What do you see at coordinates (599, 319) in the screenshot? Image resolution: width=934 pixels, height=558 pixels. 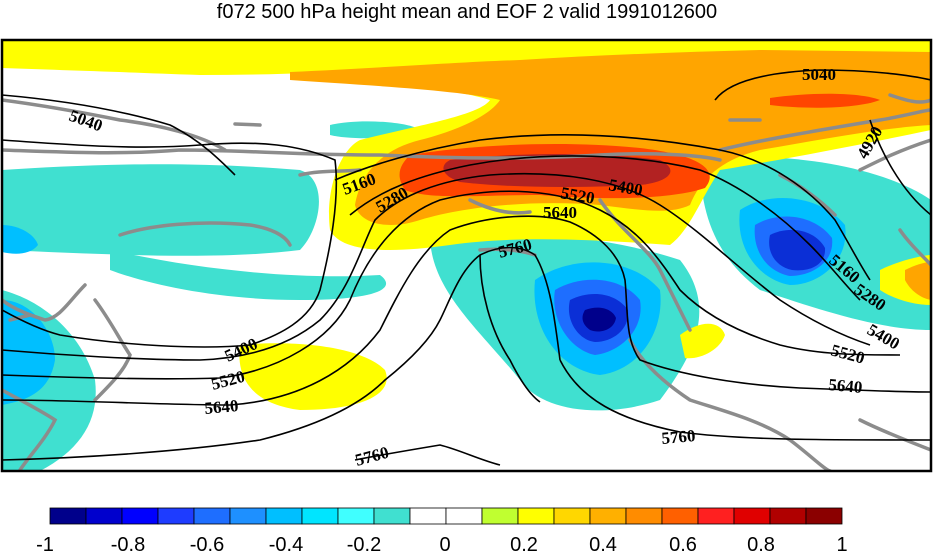 I see `blue-core-center-inner` at bounding box center [599, 319].